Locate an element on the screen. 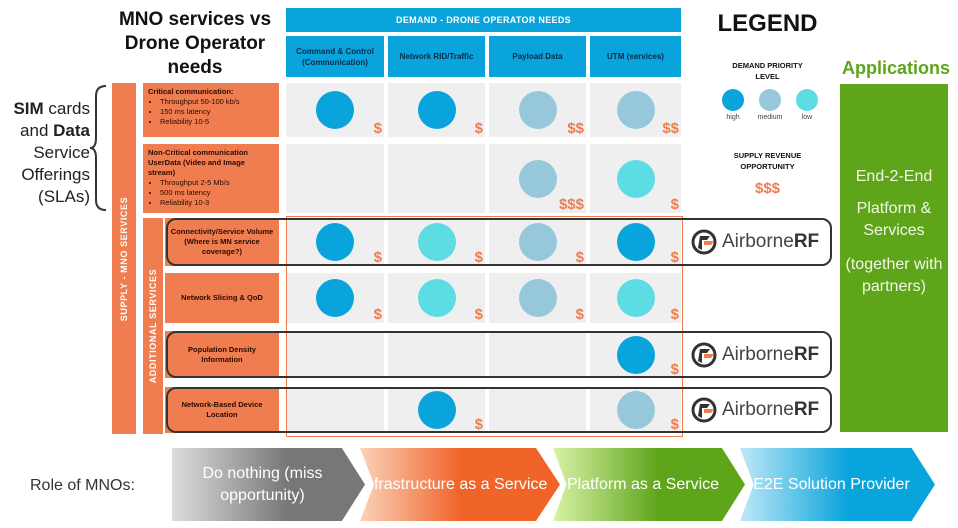 This screenshot has height=528, width=958. supply-mno-services-bar: SUPPLY - MNO SERVICES is located at coordinates (124, 258).